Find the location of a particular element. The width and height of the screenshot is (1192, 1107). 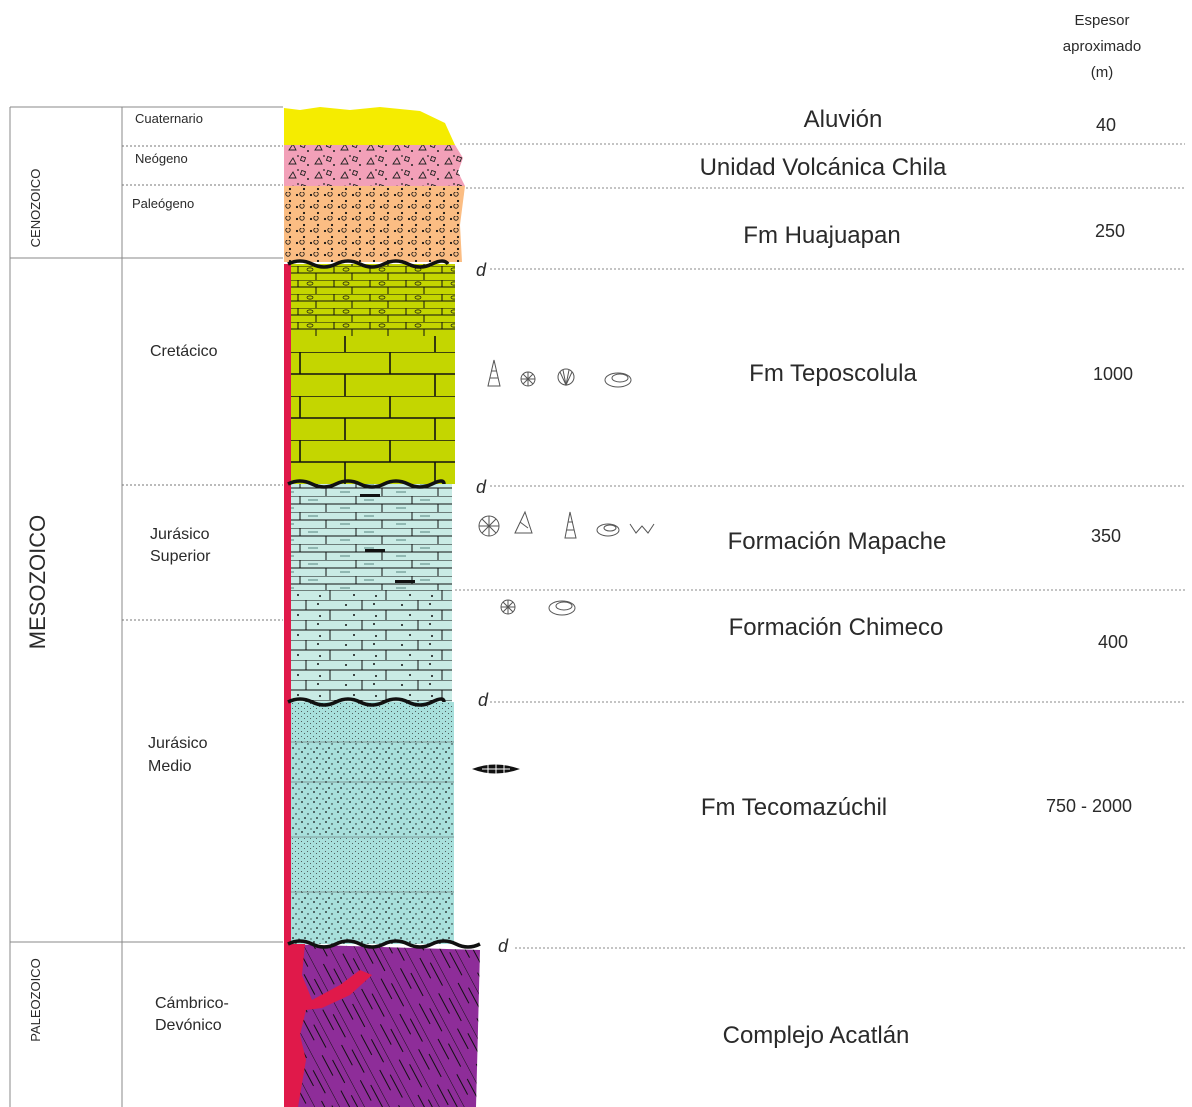

period-paleogeno-label: Paleógeno is located at coordinates (163, 203).